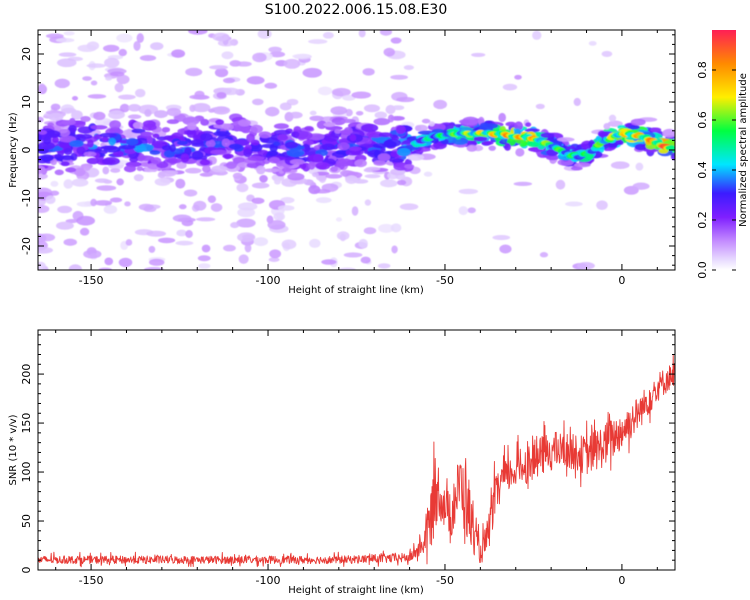 This screenshot has width=750, height=600. Describe the element at coordinates (26, 521) in the screenshot. I see `y-tick-label: 50` at that location.